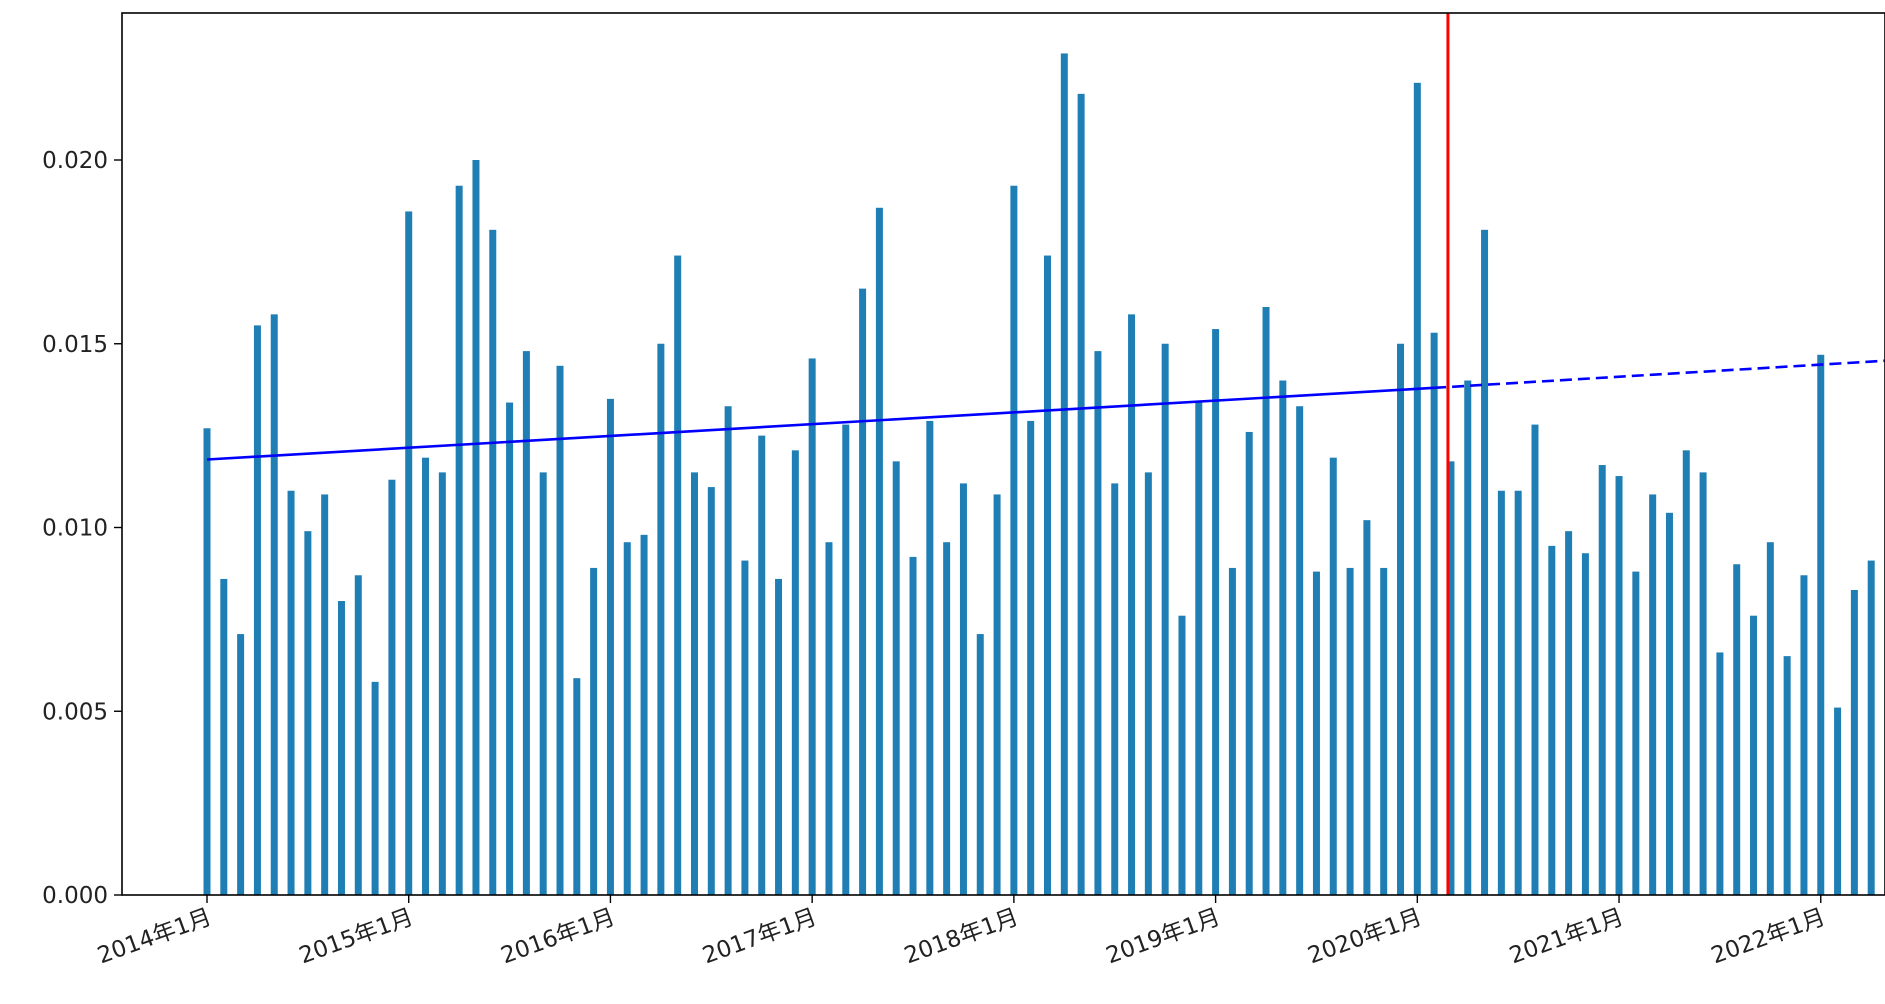 The width and height of the screenshot is (1885, 1004). I want to click on x-tick-label-5: 2019年1月, so click(1163, 936).